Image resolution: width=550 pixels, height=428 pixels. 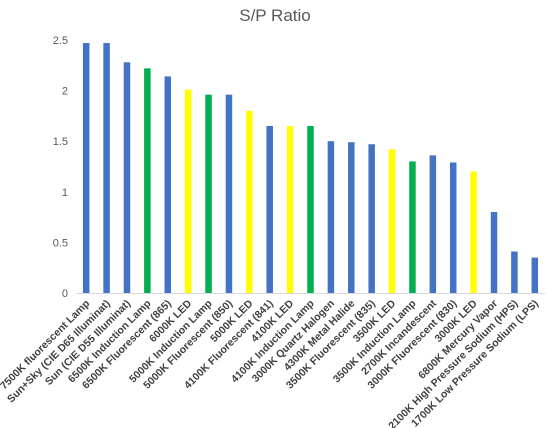 I want to click on chart-title: S/P Ratio, so click(x=275, y=15).